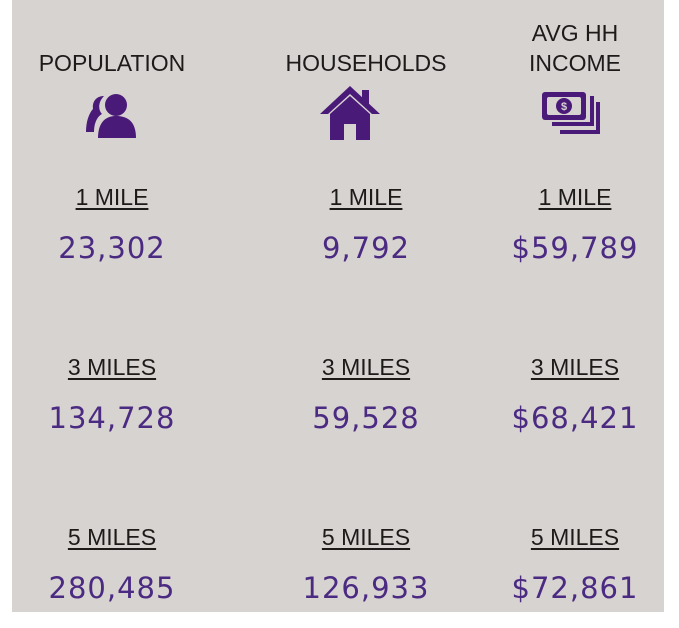 Image resolution: width=679 pixels, height=628 pixels. I want to click on population-icon, so click(111, 116).